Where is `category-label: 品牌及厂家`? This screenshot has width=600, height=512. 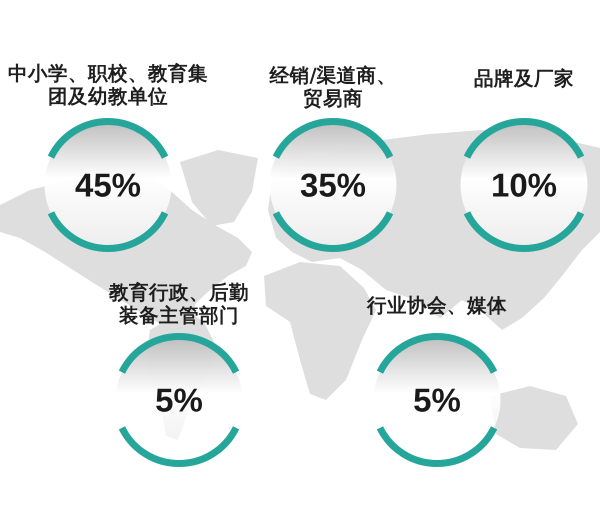 category-label: 品牌及厂家 is located at coordinates (524, 78).